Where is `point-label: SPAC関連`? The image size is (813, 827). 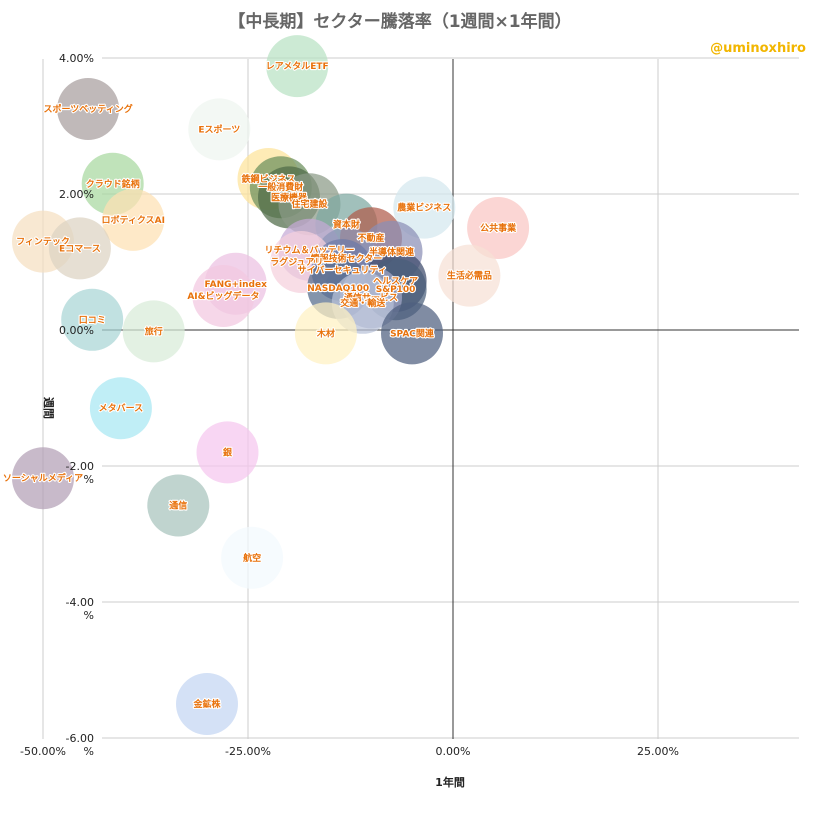
point-label: SPAC関連 is located at coordinates (412, 333).